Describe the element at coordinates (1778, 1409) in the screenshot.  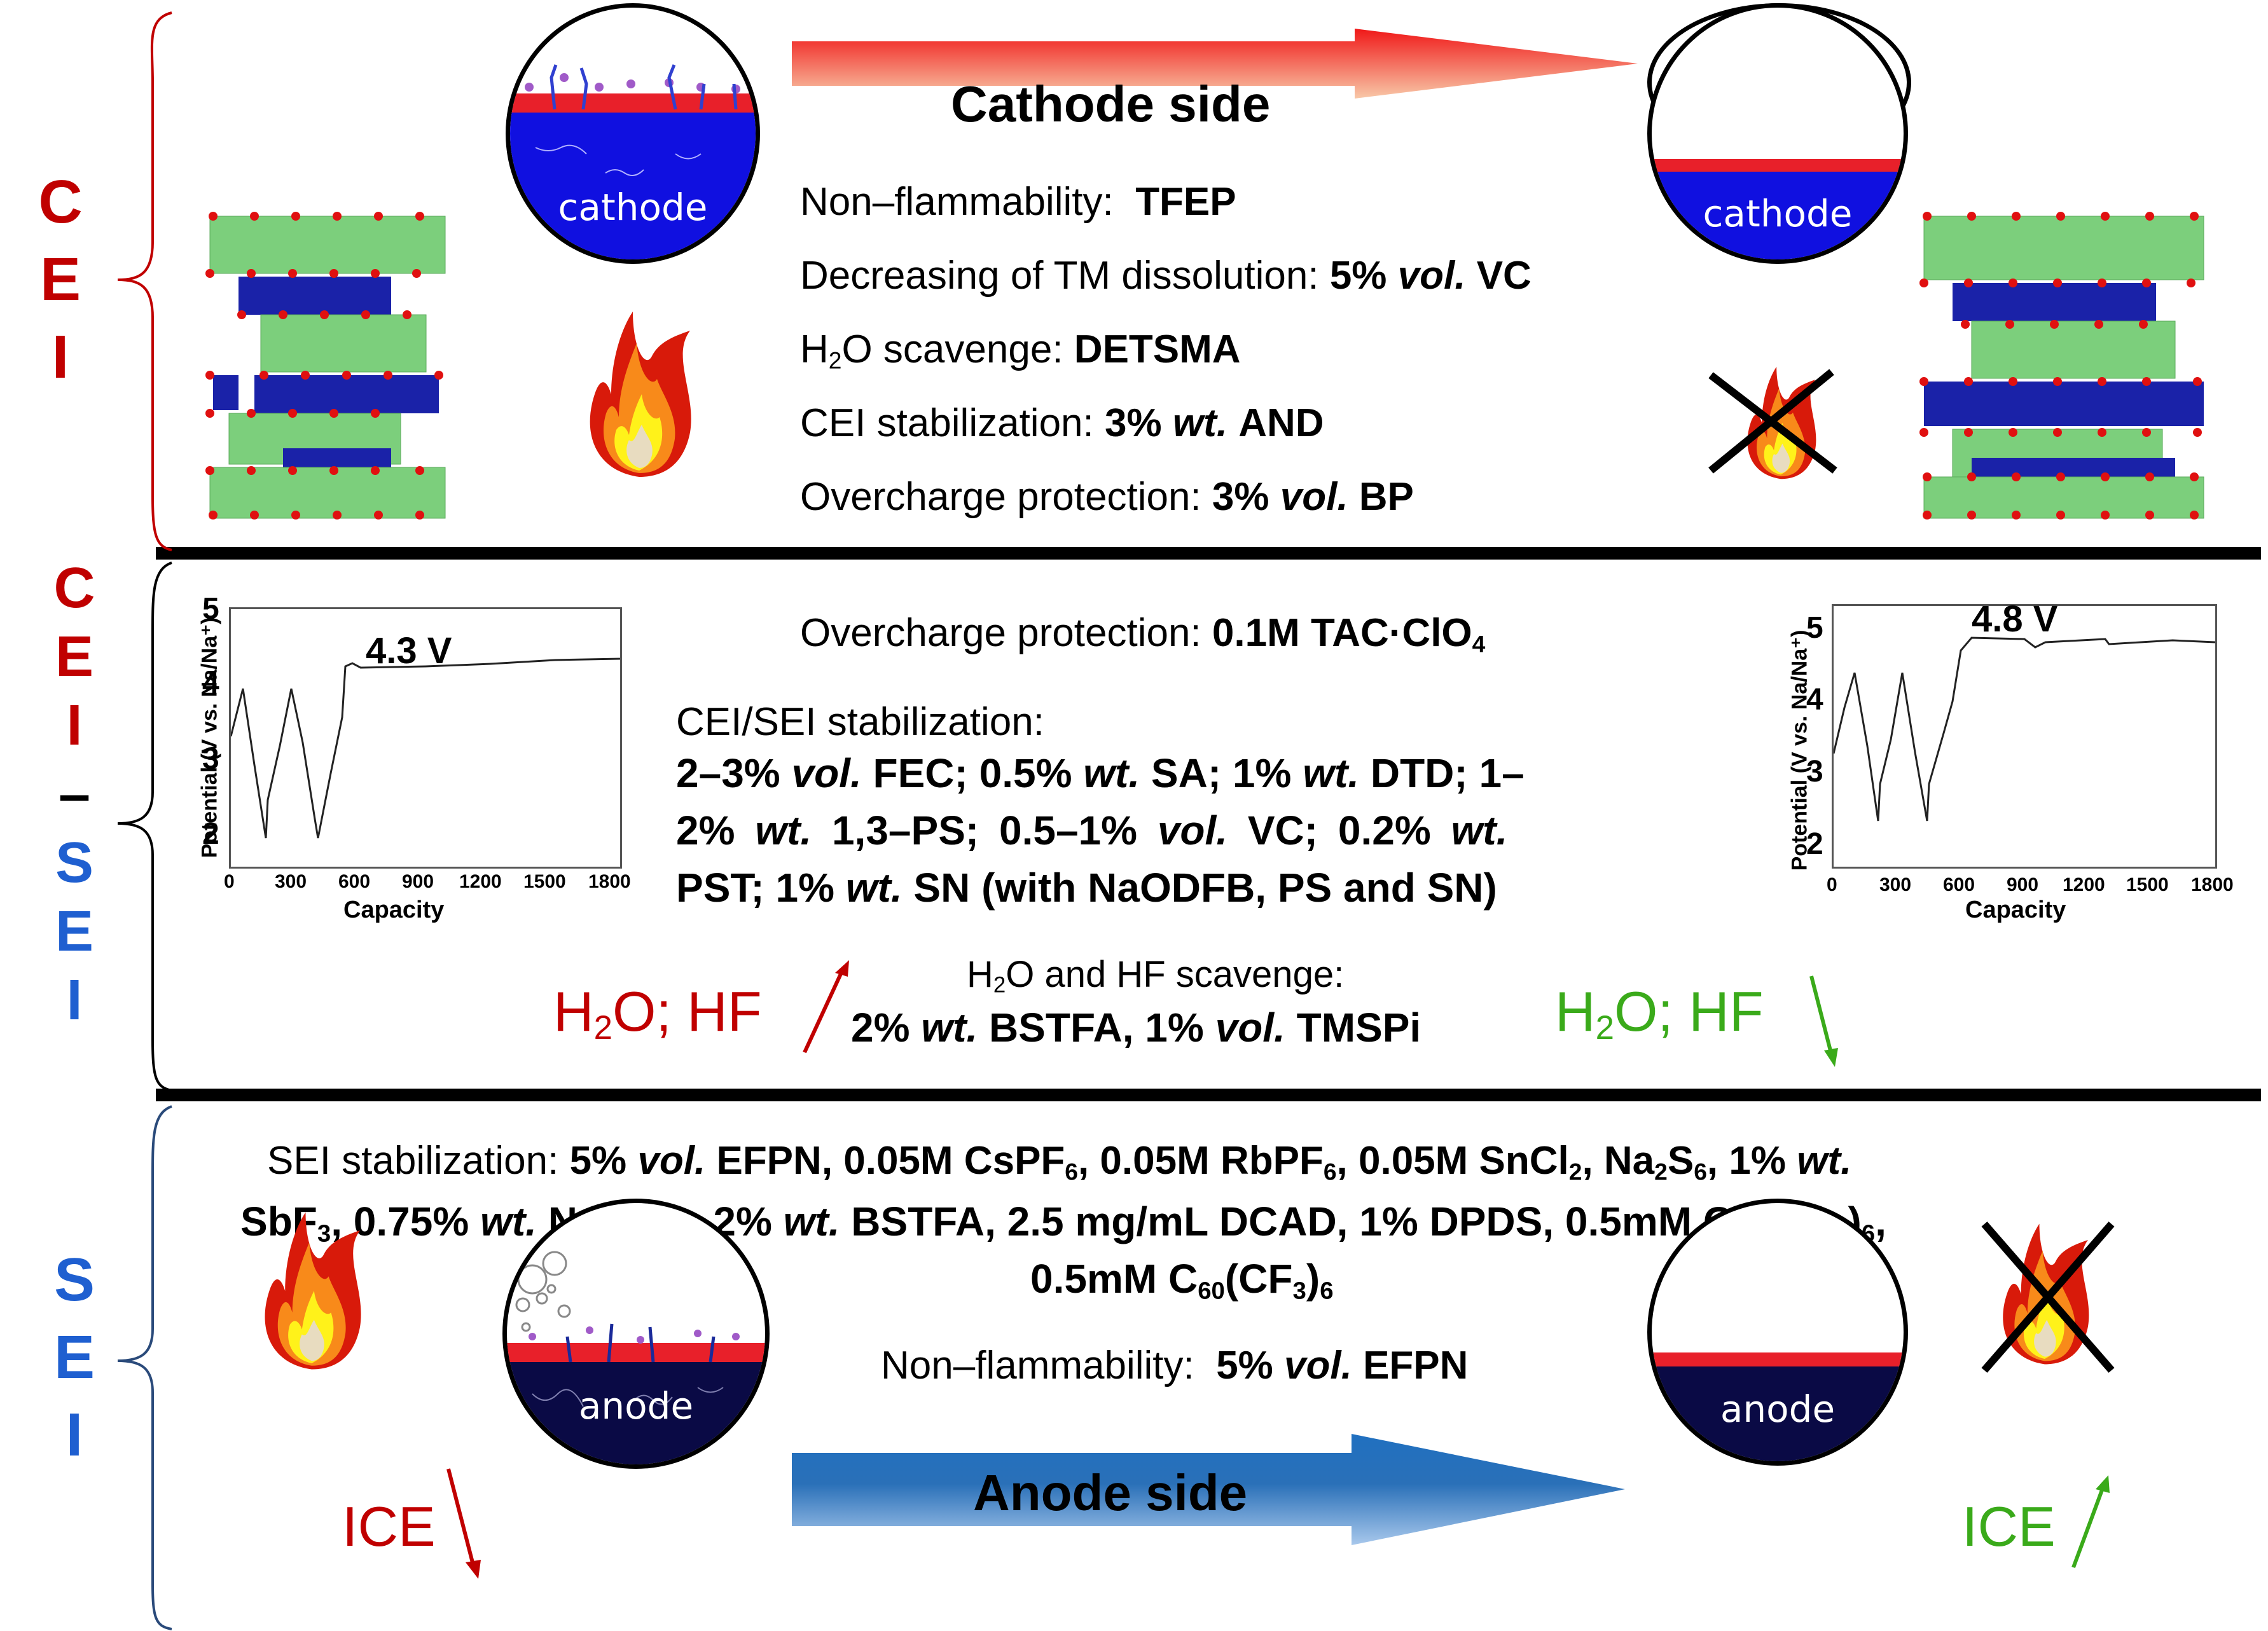
I see `anode-label: anode` at that location.